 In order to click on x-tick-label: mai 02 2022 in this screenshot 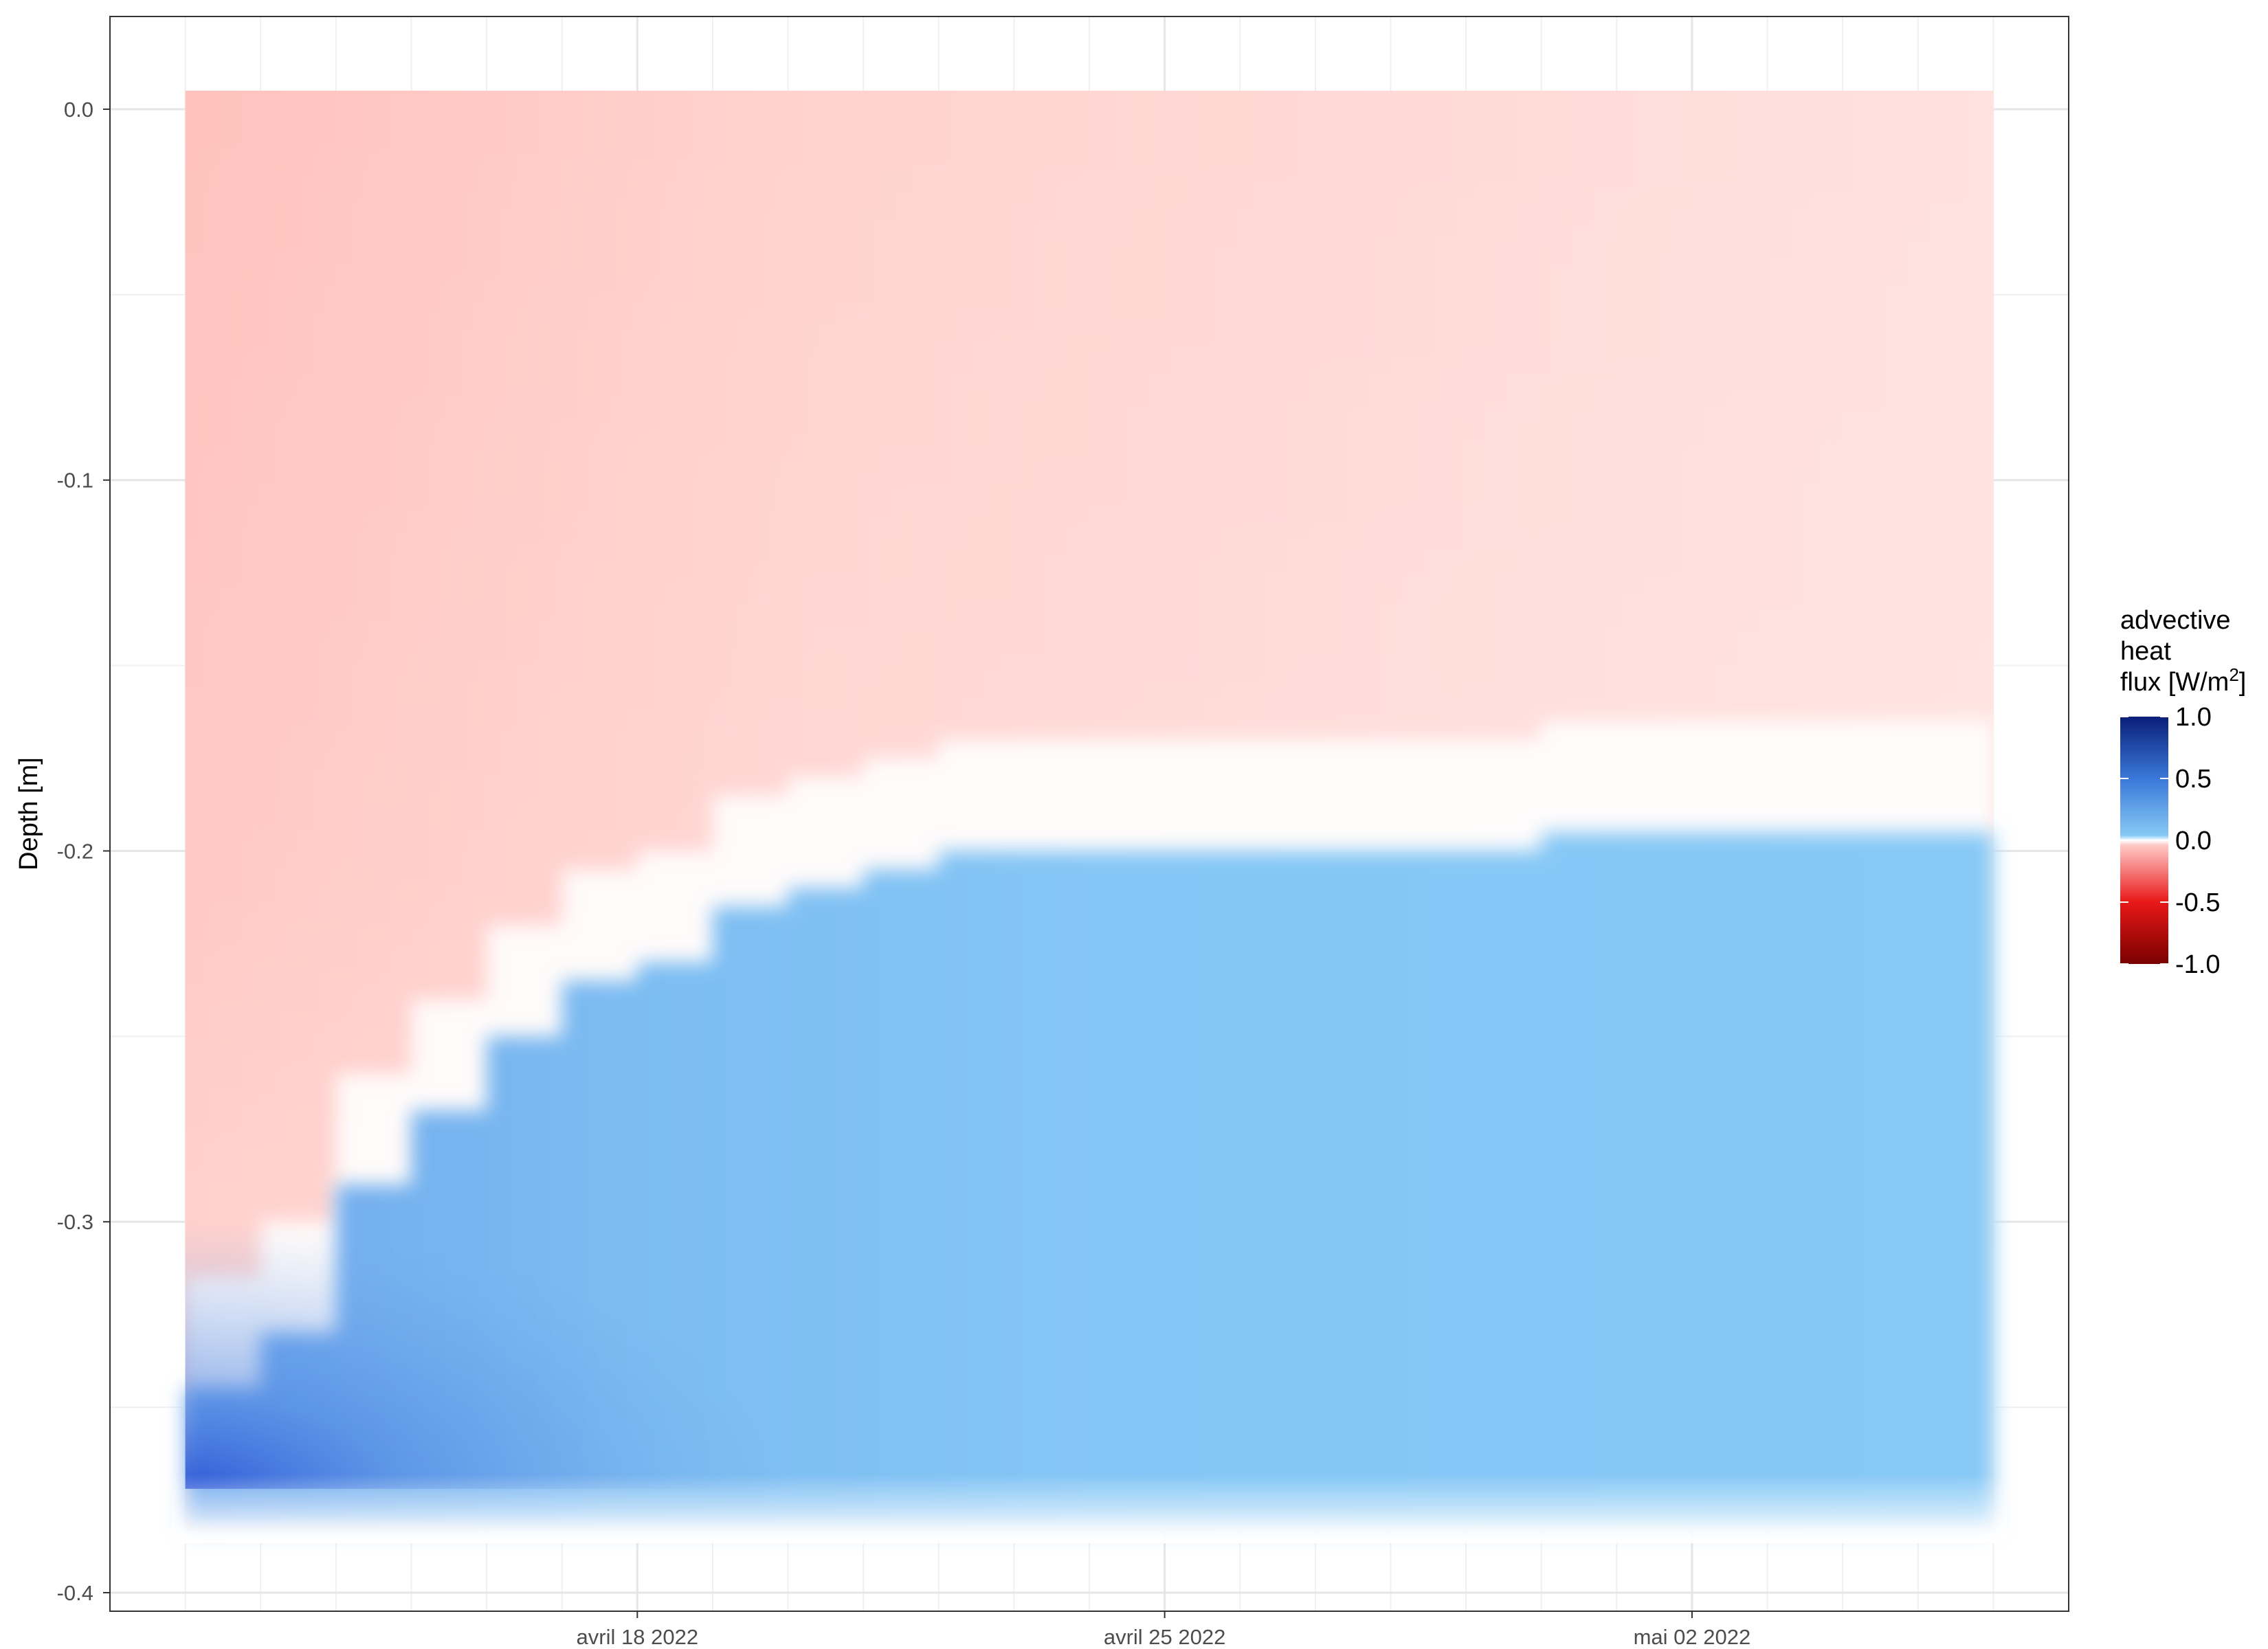, I will do `click(1693, 1637)`.